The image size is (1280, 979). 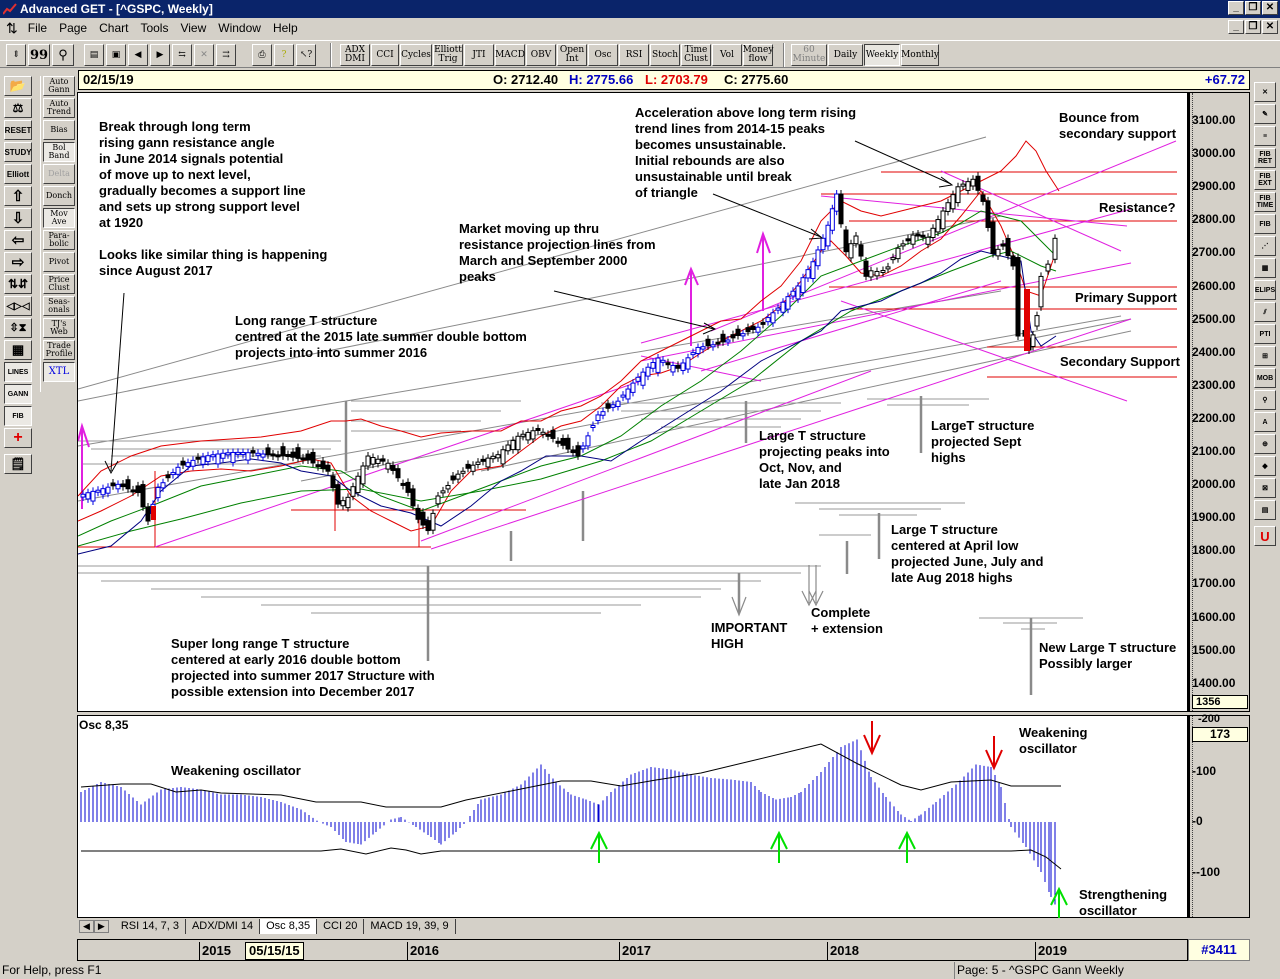 What do you see at coordinates (18, 196) in the screenshot?
I see `arrow-up-icon: ⇧` at bounding box center [18, 196].